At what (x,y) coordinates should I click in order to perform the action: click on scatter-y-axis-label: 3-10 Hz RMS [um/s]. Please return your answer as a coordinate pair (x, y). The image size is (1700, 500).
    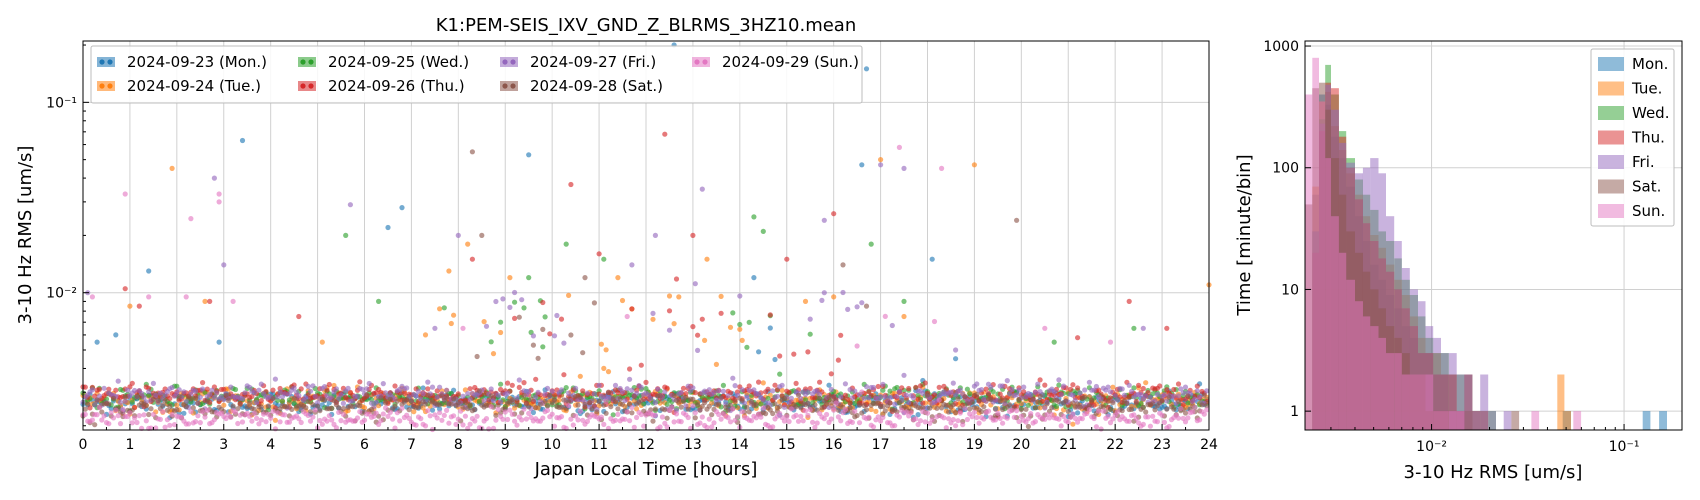
    Looking at the image, I should click on (25, 235).